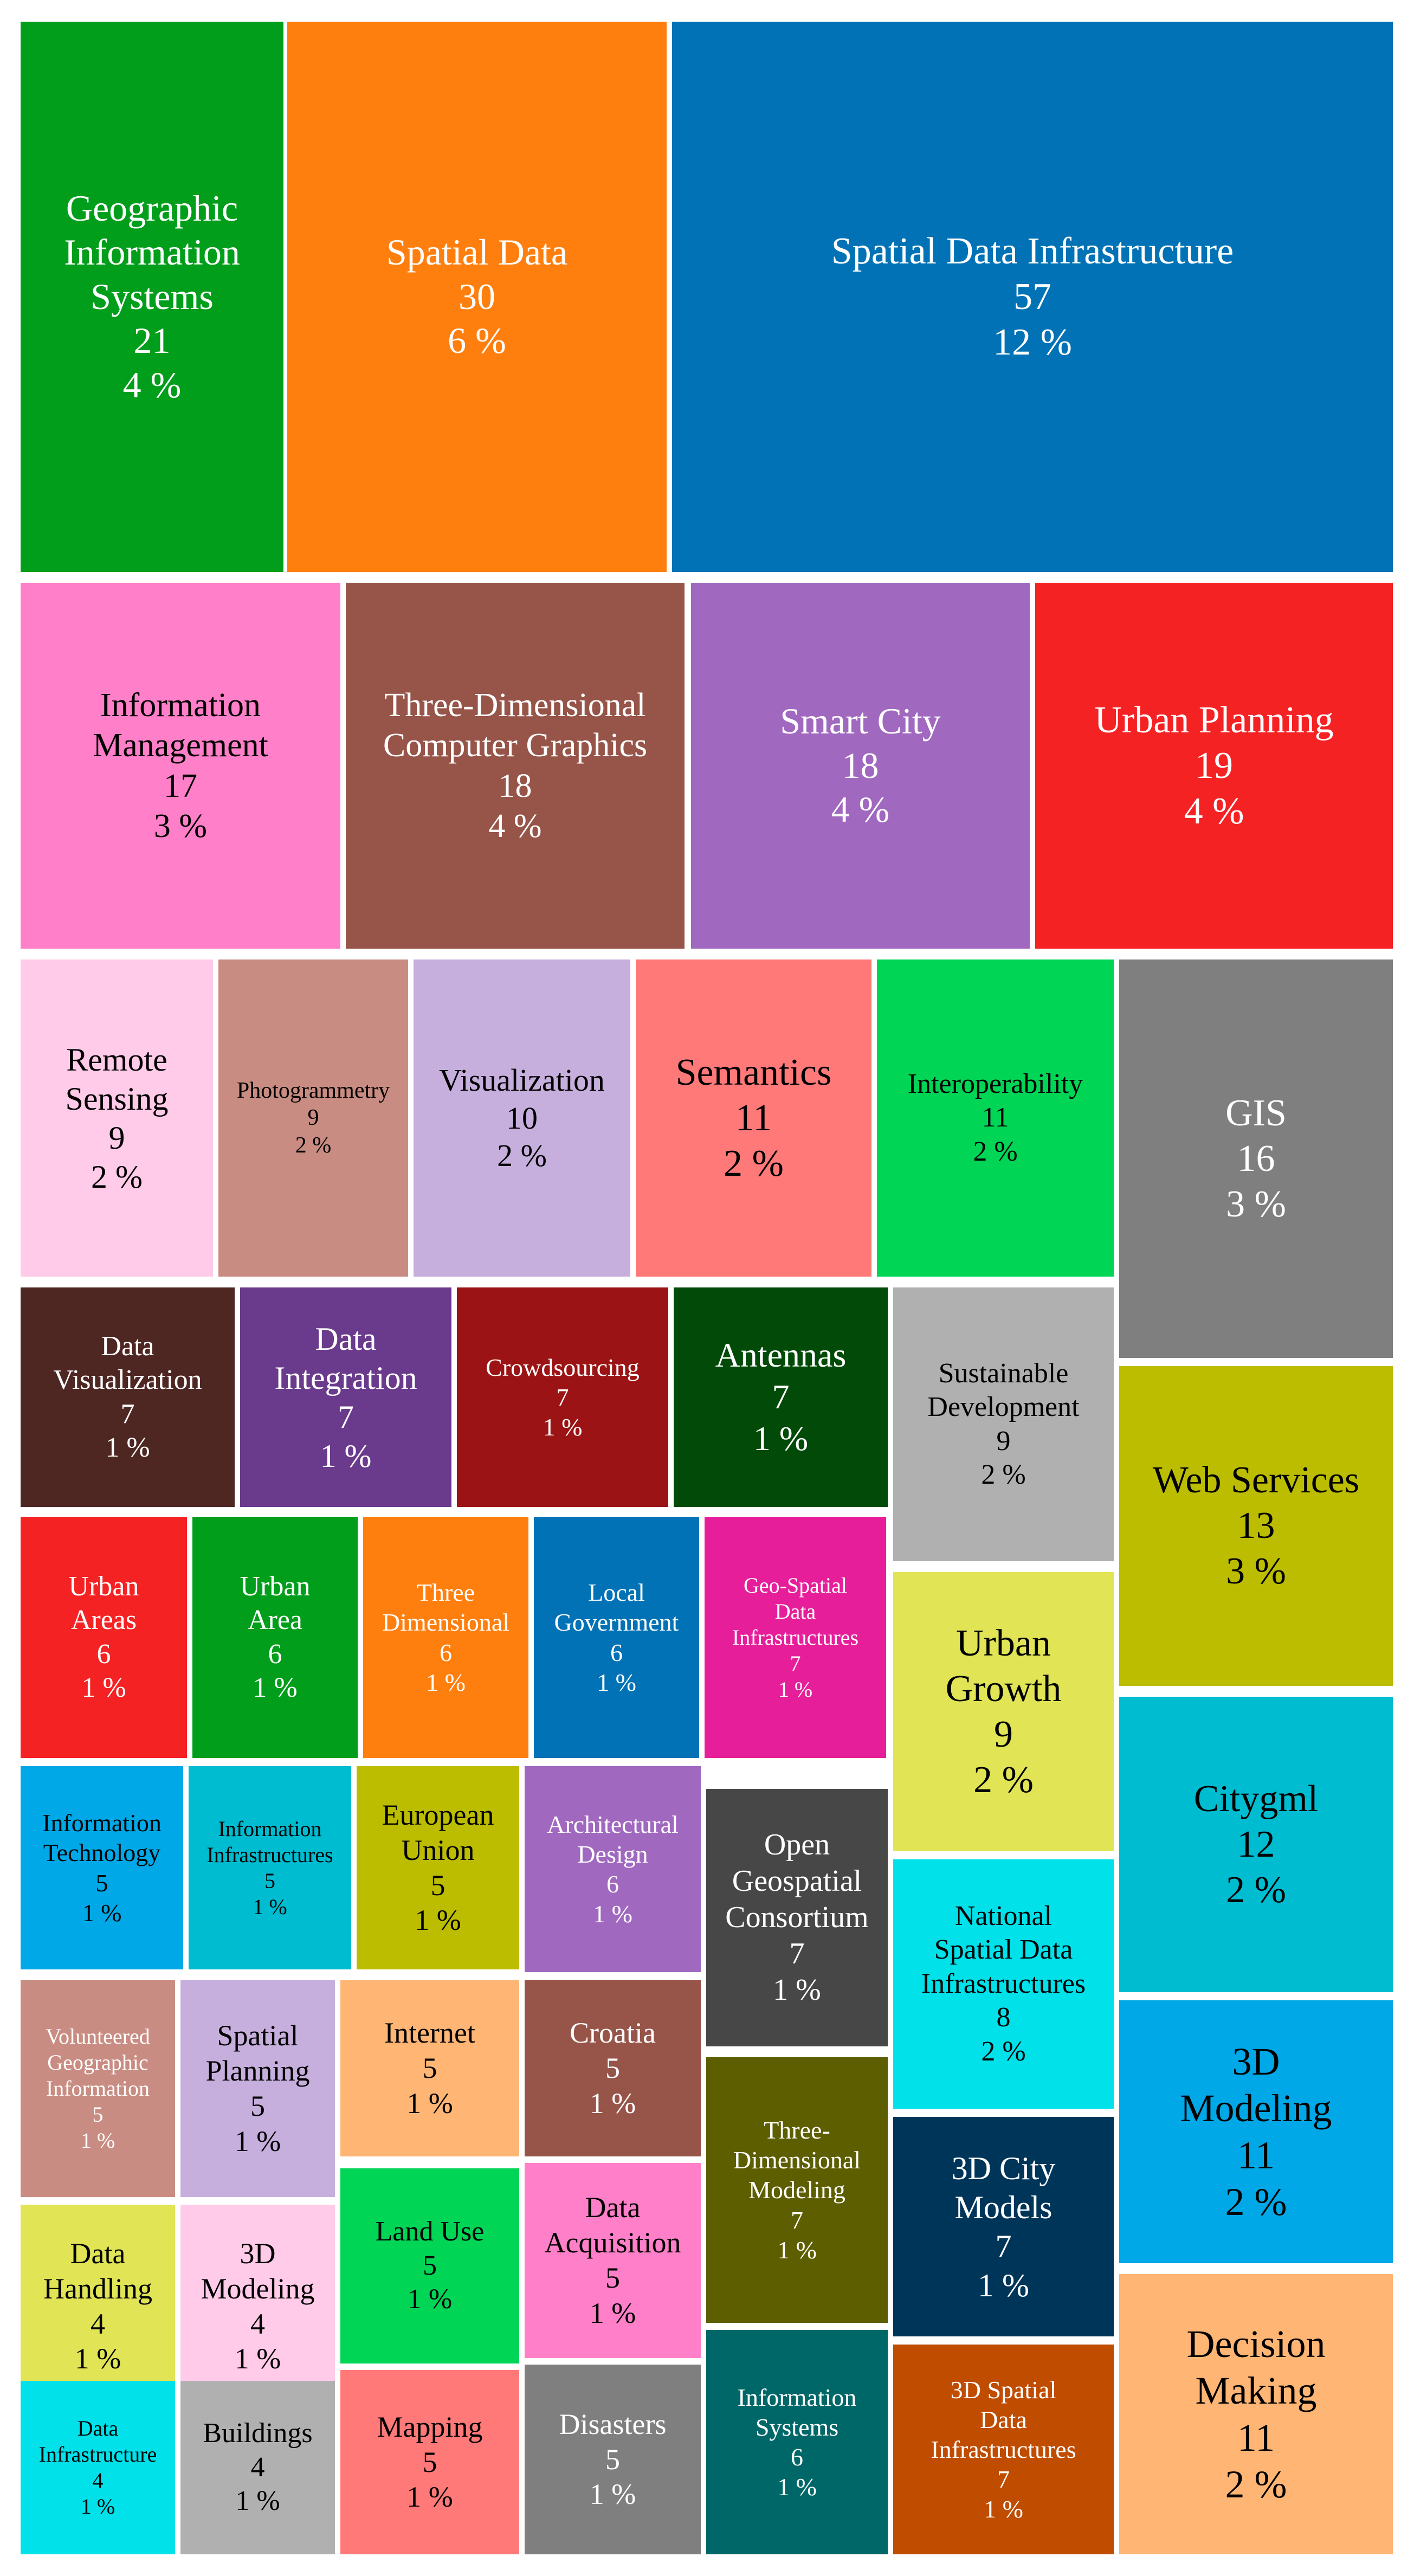  What do you see at coordinates (127, 1363) in the screenshot?
I see `tile-label: Data Visualization` at bounding box center [127, 1363].